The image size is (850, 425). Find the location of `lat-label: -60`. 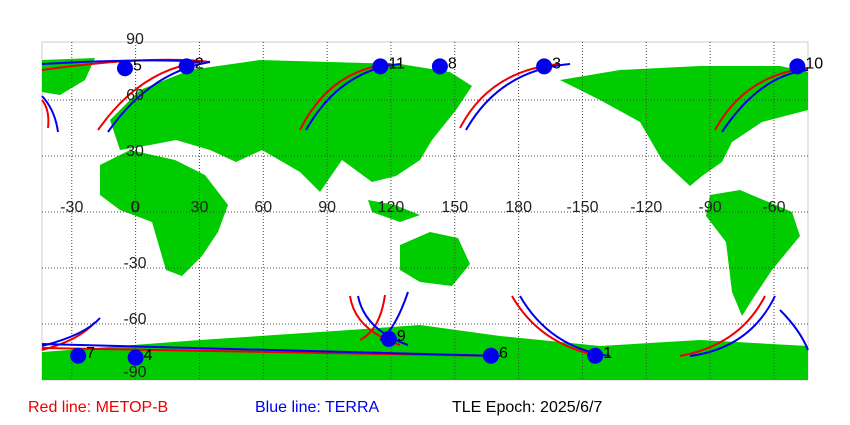

lat-label: -60 is located at coordinates (134, 319).